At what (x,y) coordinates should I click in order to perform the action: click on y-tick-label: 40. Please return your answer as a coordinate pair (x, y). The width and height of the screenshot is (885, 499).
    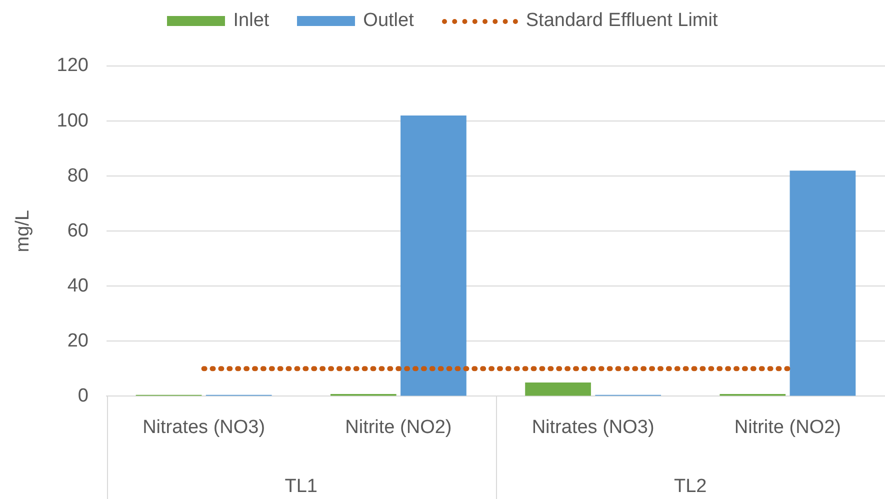
    Looking at the image, I should click on (77, 285).